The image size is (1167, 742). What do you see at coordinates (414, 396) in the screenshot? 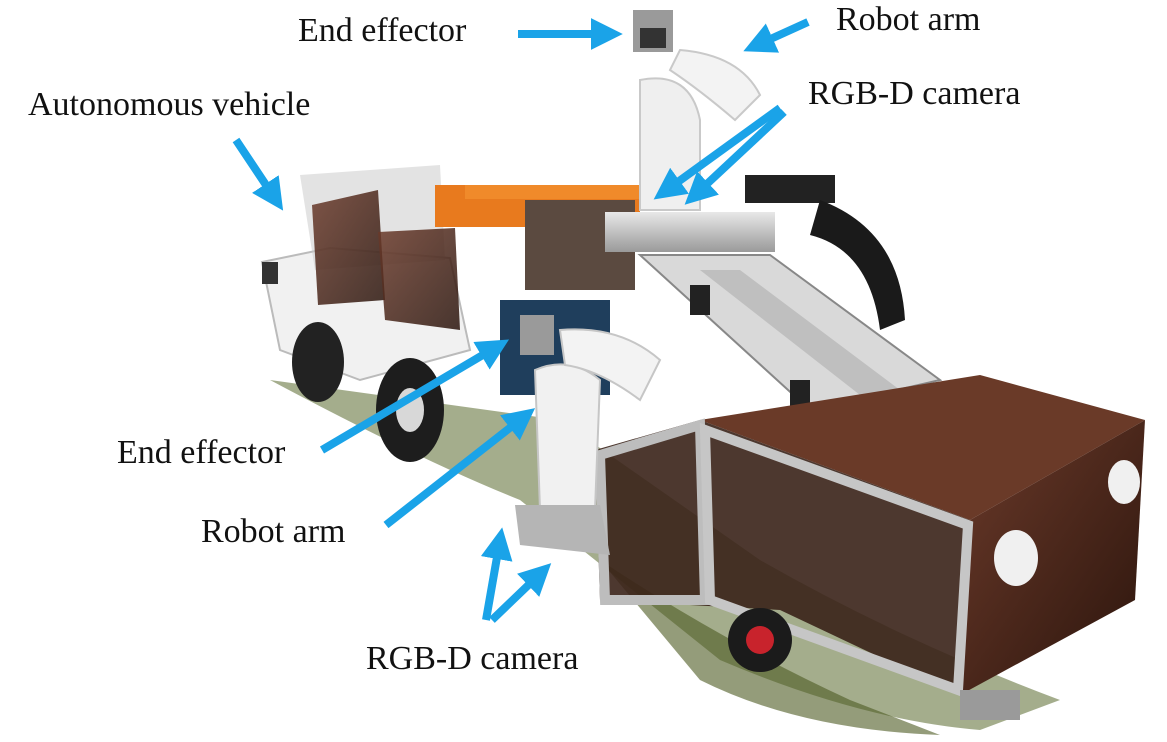
I see `arrow-end-effector-mid` at bounding box center [414, 396].